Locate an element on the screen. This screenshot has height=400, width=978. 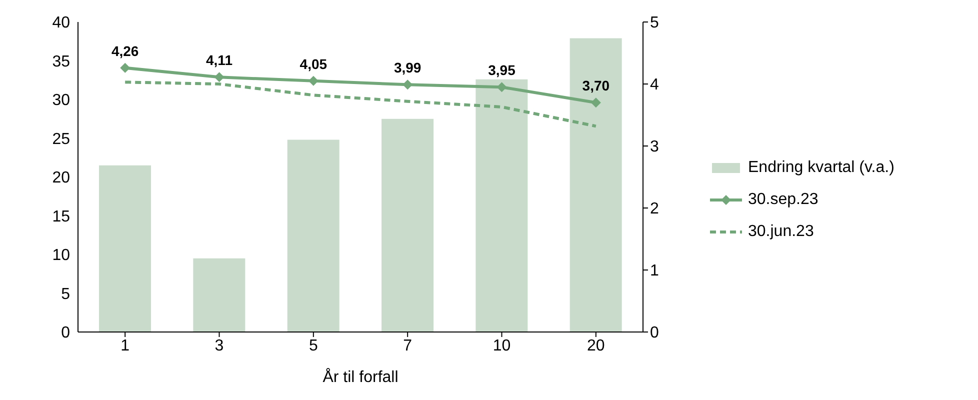
legend-label: 30.jun.23 is located at coordinates (781, 232).